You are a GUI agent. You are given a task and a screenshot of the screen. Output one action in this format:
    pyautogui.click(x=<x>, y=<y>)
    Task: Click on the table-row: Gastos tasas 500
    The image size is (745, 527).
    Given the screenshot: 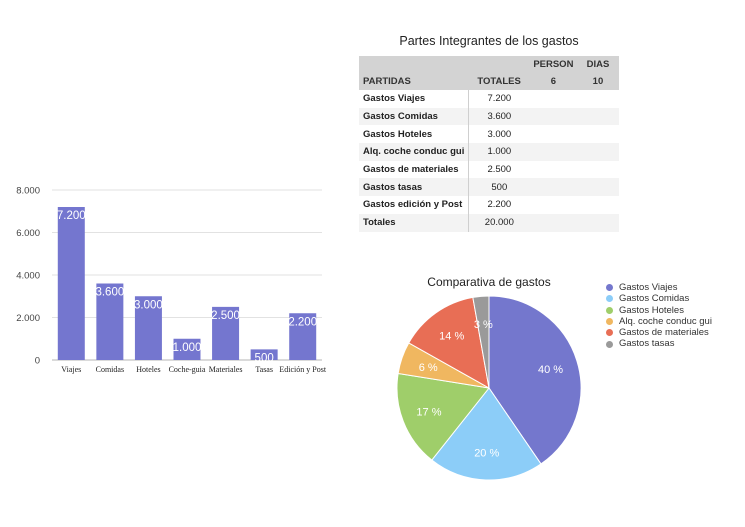 What is the action you would take?
    pyautogui.click(x=489, y=187)
    